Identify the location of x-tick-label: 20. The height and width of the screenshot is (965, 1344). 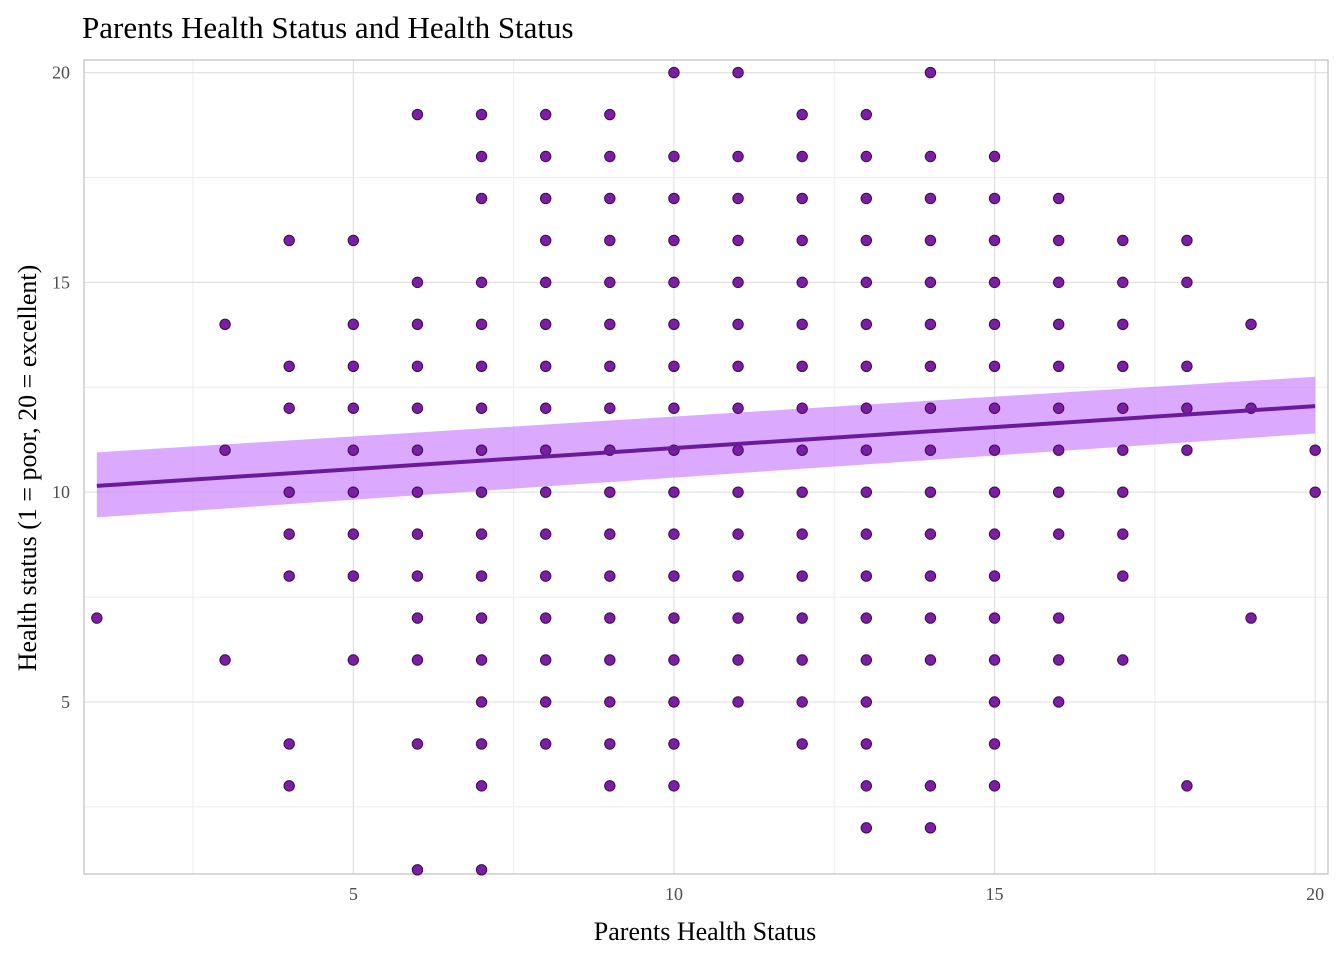
(1315, 894).